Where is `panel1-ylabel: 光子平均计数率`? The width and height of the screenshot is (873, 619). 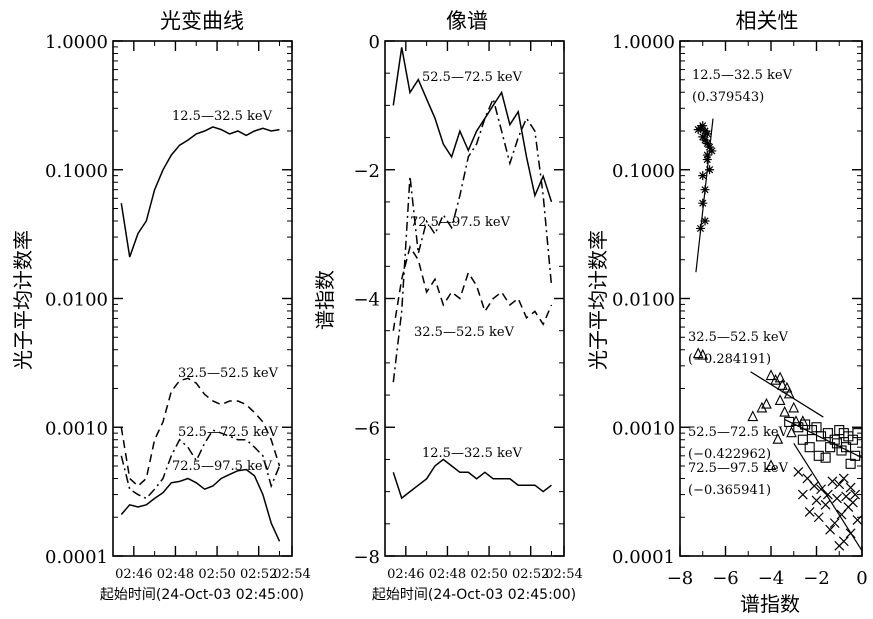 panel1-ylabel: 光子平均计数率 is located at coordinates (23, 300).